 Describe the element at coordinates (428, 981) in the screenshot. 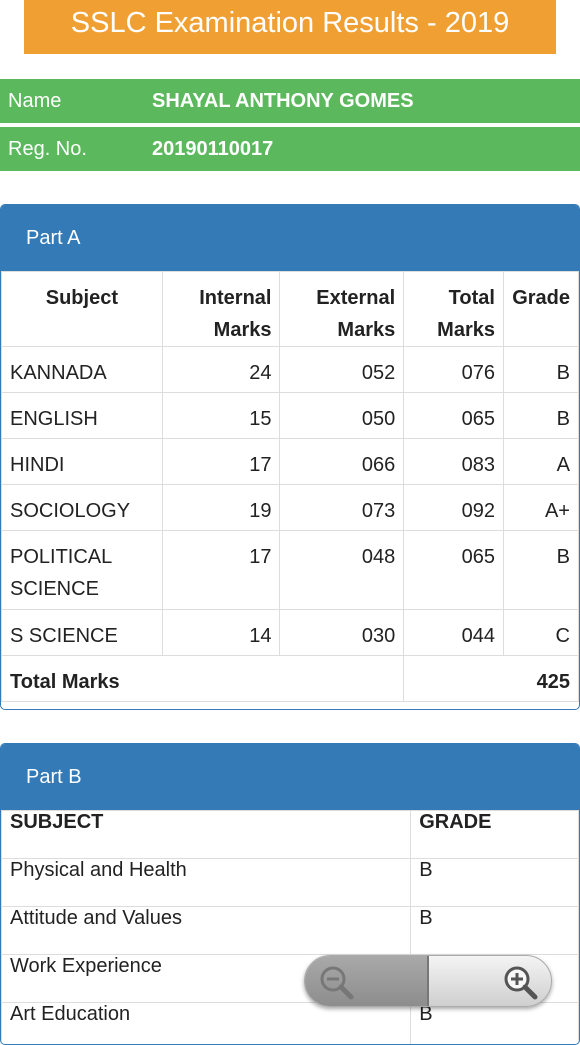

I see `zoom-controls` at that location.